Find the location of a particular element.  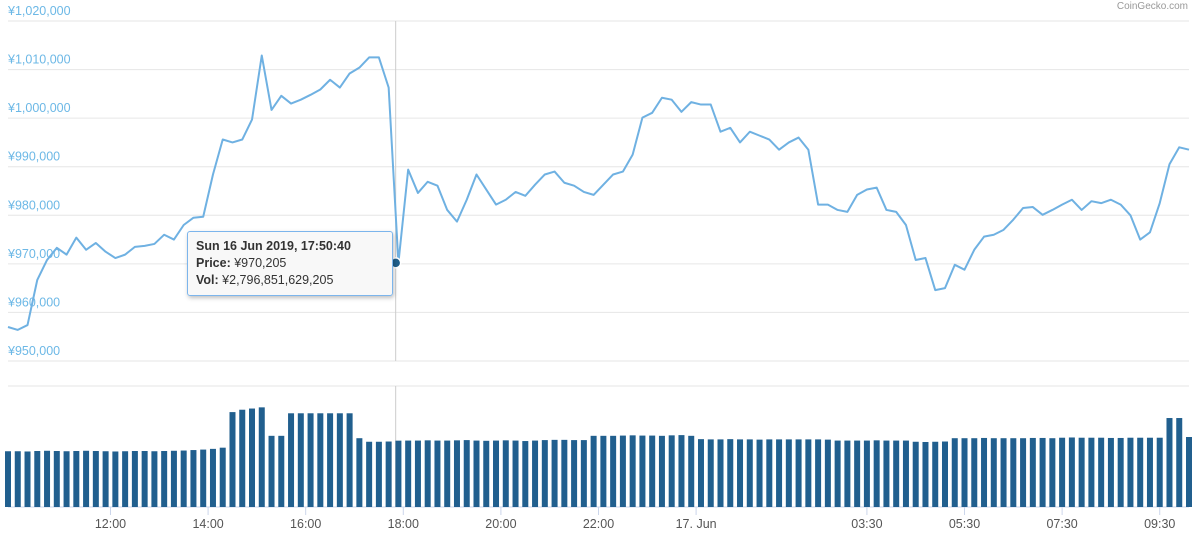

x-tick-label: 22:00 is located at coordinates (598, 524).